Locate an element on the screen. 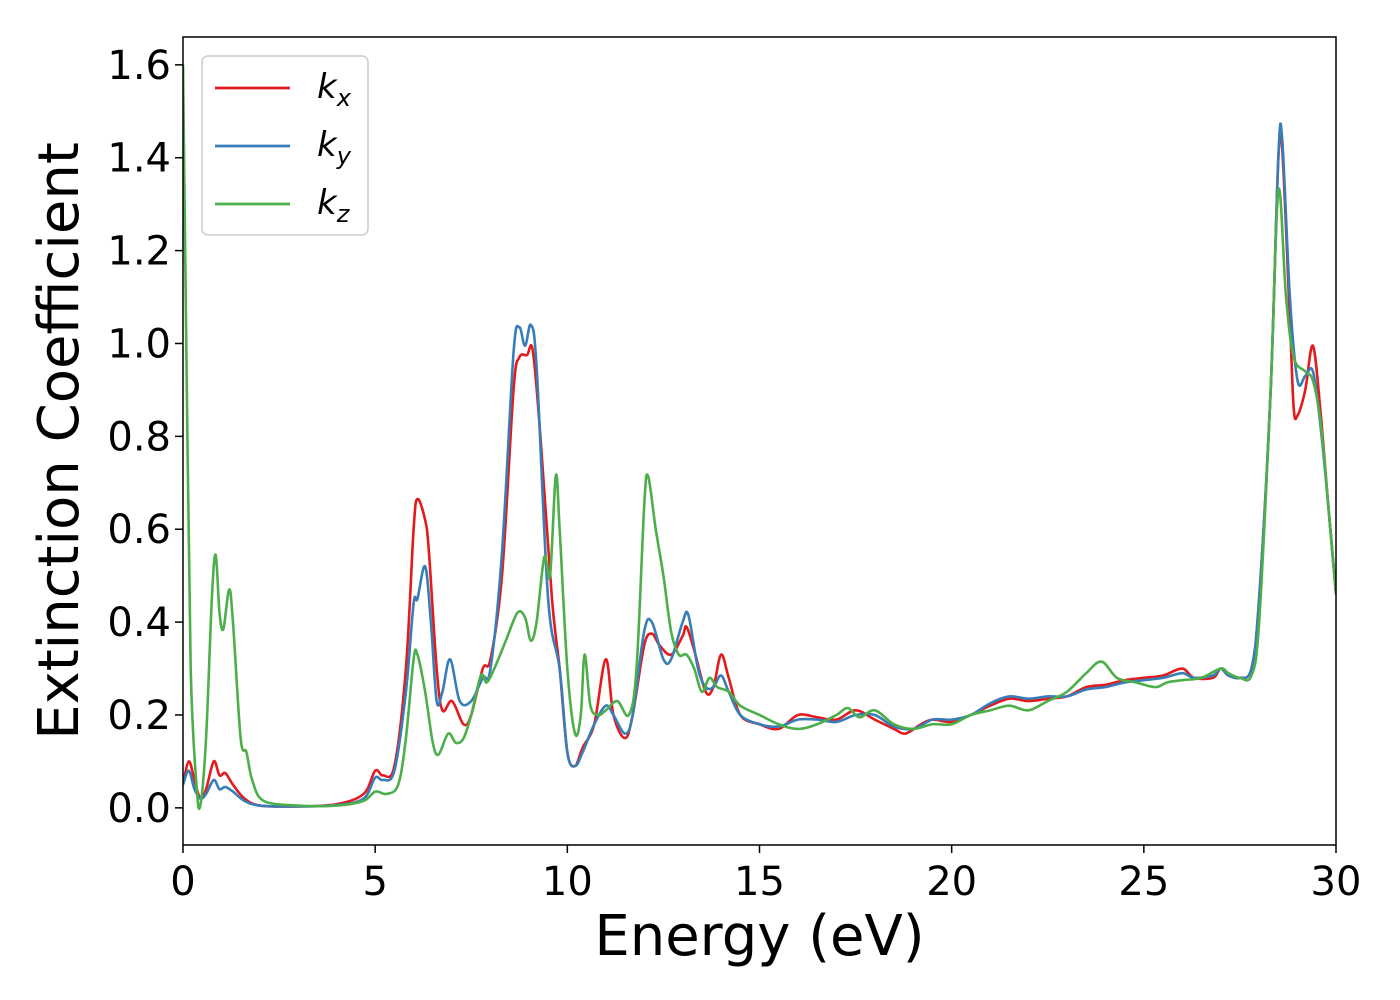 This screenshot has width=1400, height=1000. y-axis-label: Extinction Coefficient is located at coordinates (59, 441).